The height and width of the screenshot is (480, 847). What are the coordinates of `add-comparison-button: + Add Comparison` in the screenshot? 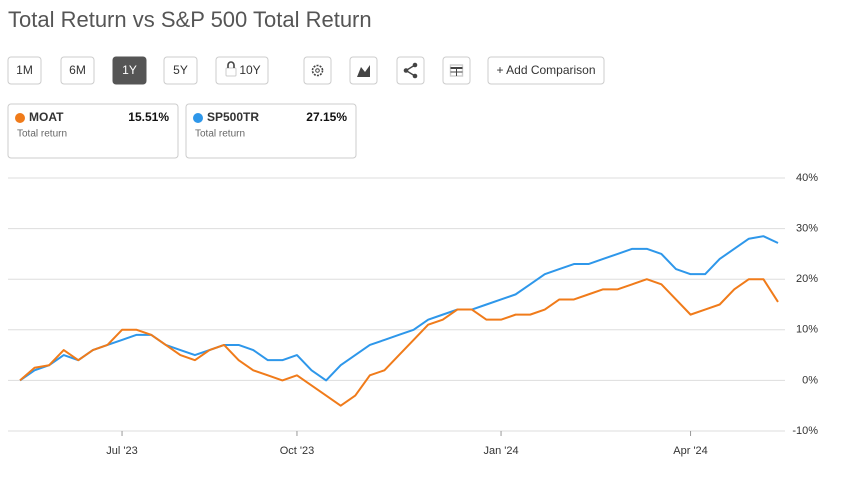 It's located at (546, 70).